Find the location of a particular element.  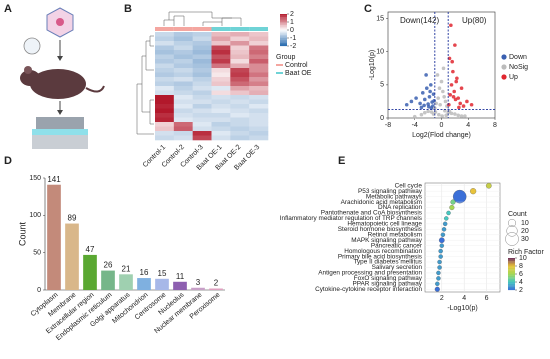

heatmap-dendrograms is located at coordinates (189, 73).